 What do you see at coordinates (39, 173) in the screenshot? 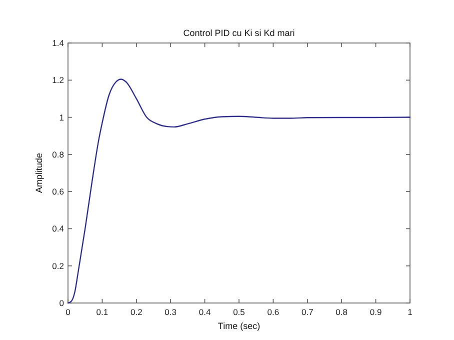
I see `y-axis-title: Amplitude` at bounding box center [39, 173].